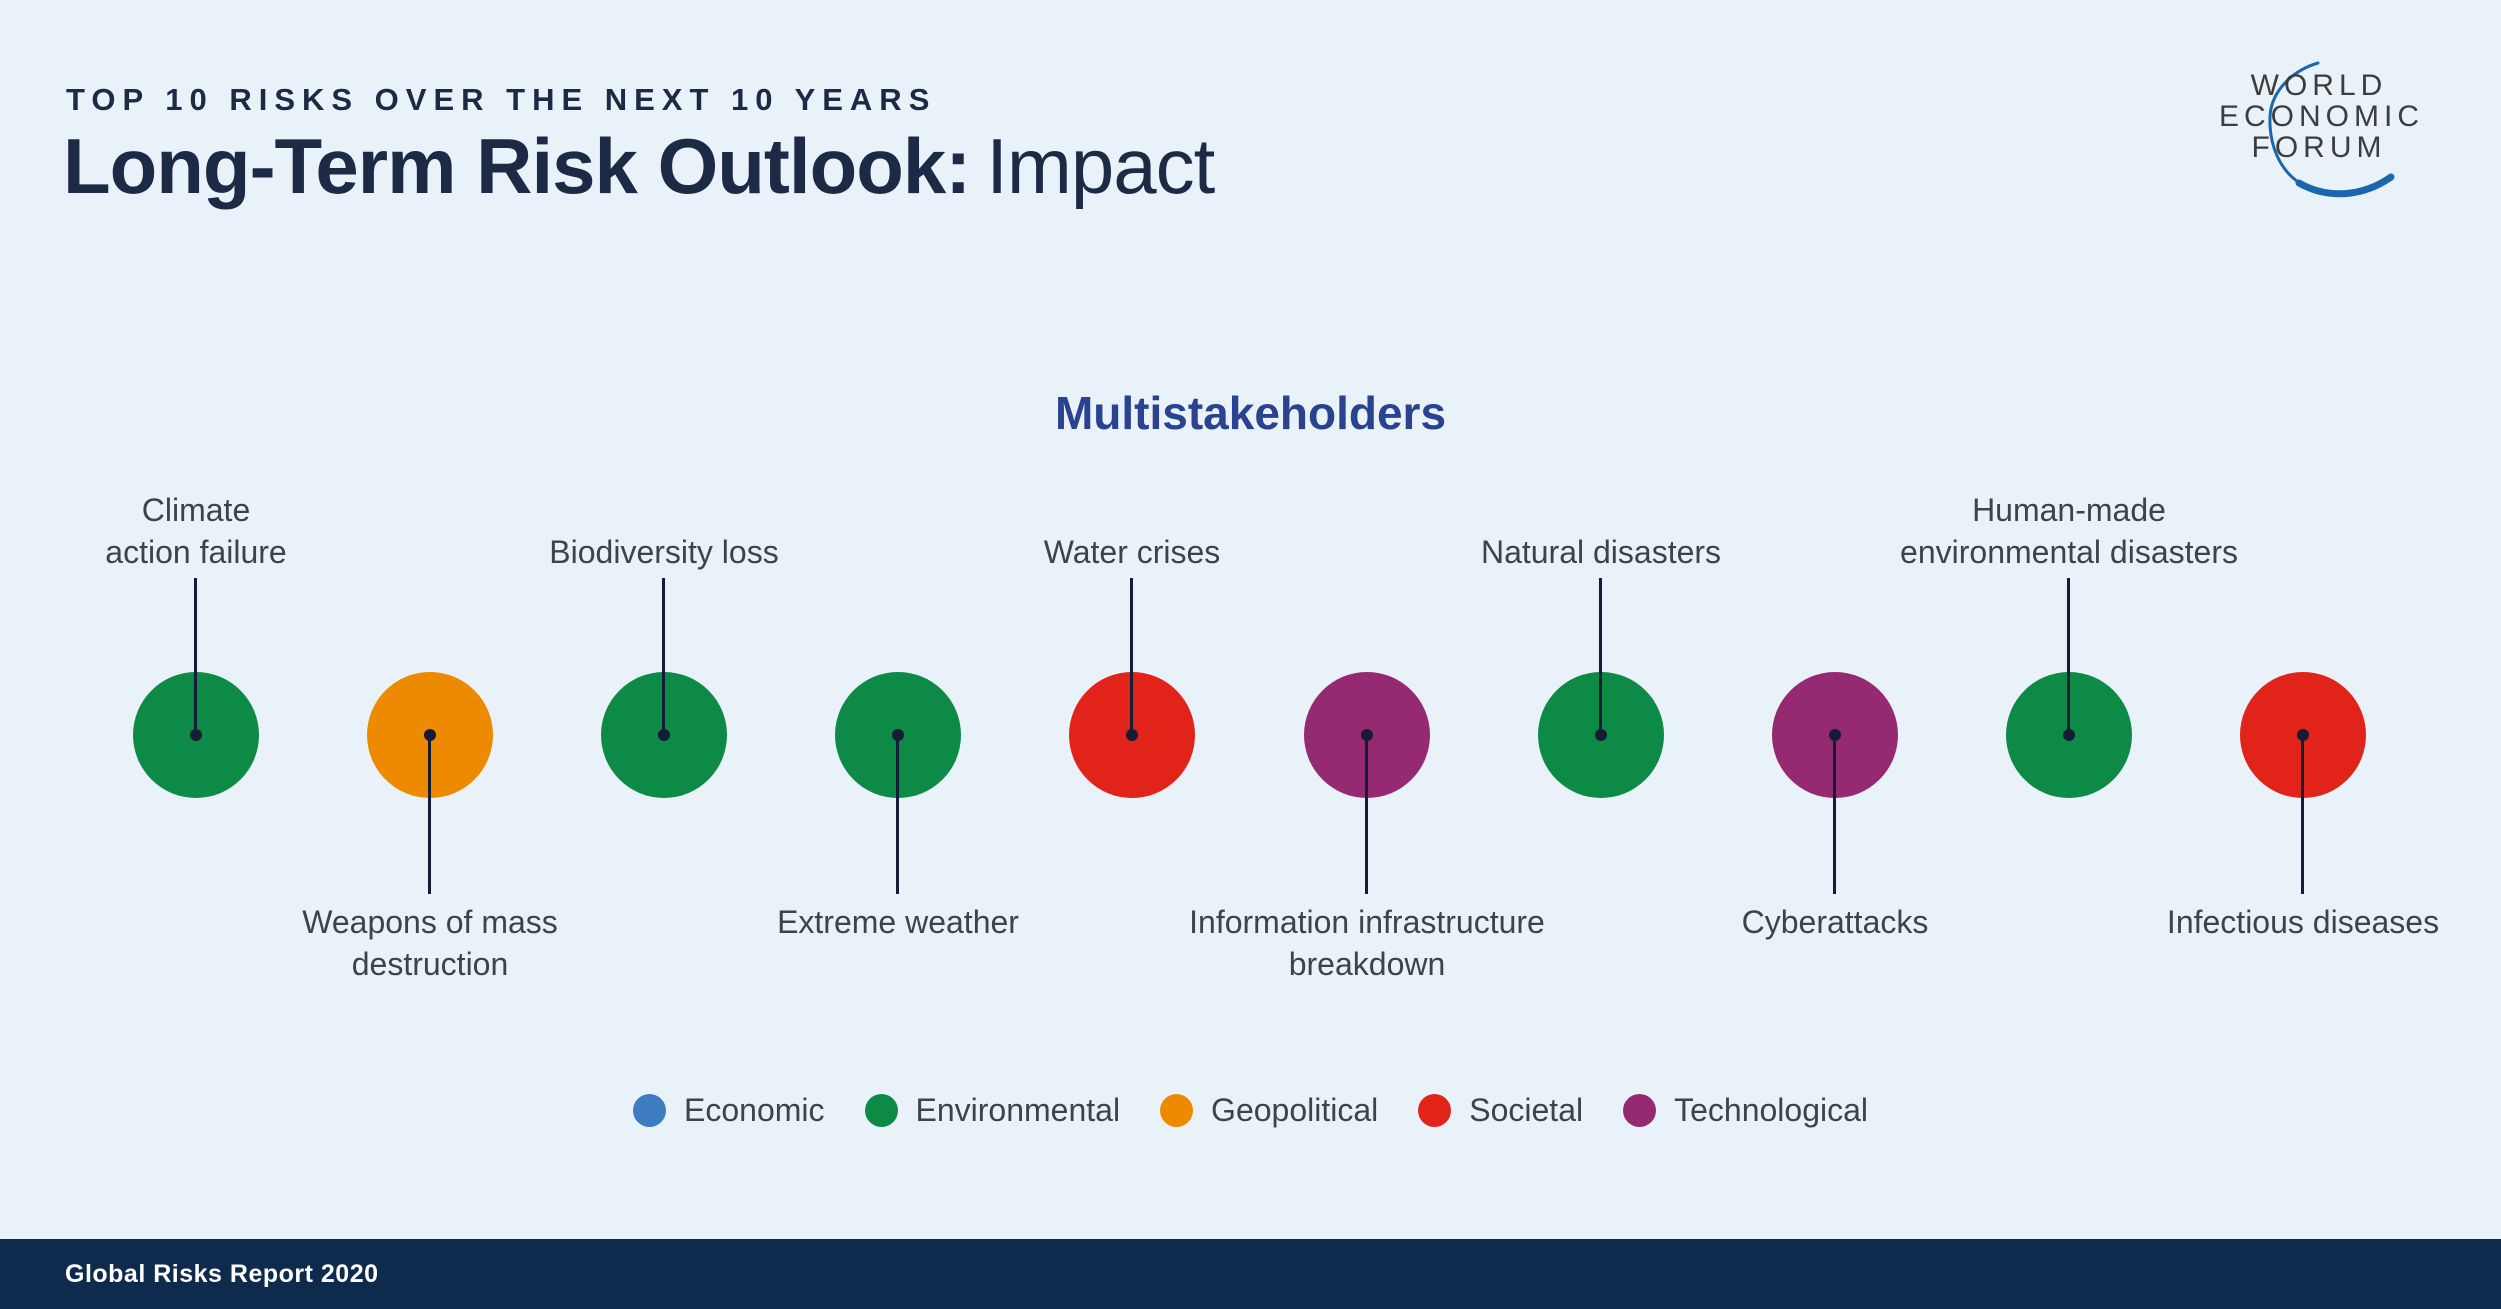  I want to click on group-title: Multistakeholders, so click(1250, 413).